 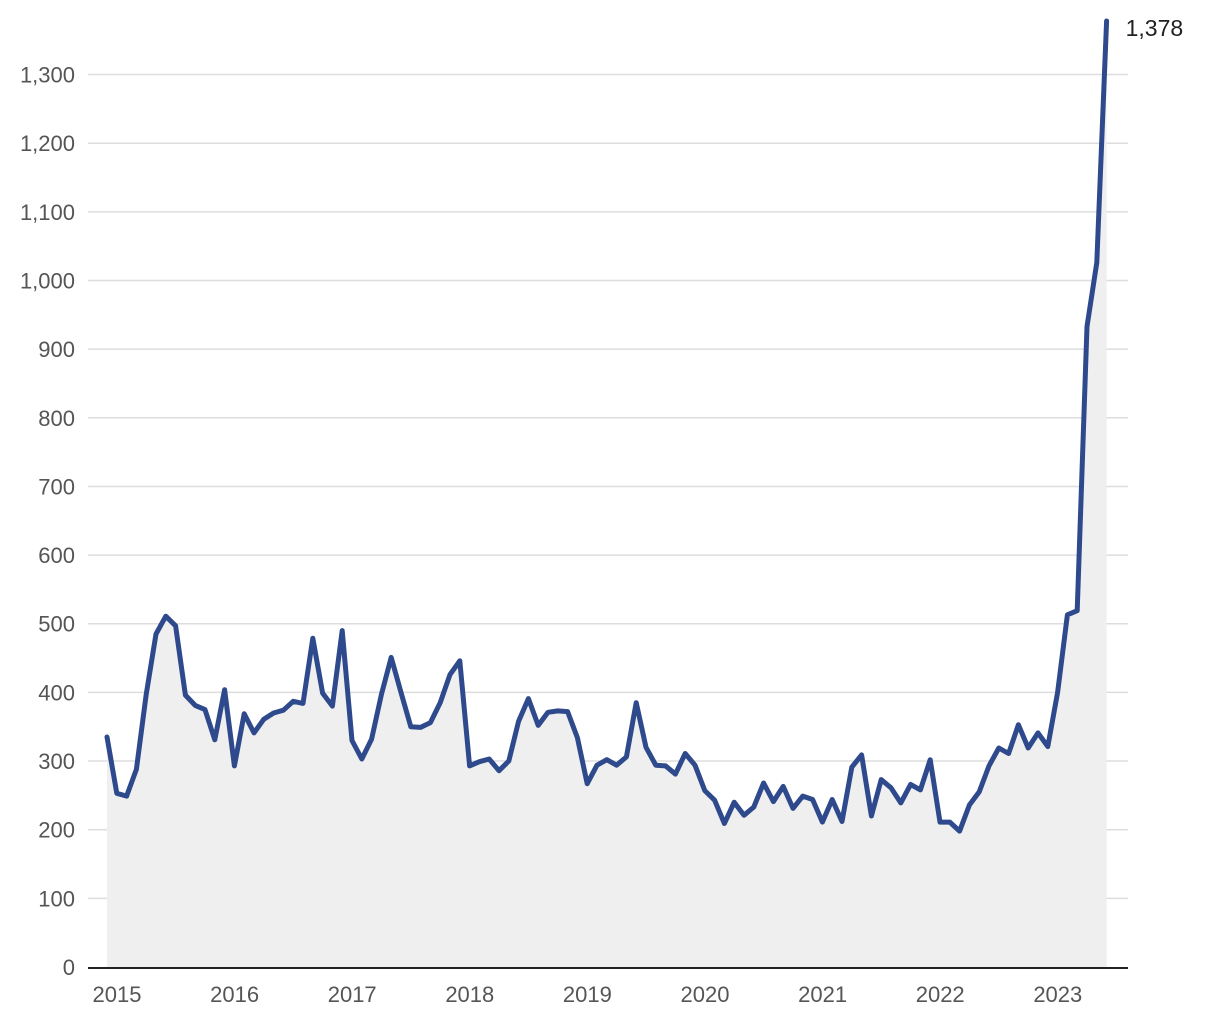 I want to click on y-tick-label: 1,000, so click(x=47, y=280).